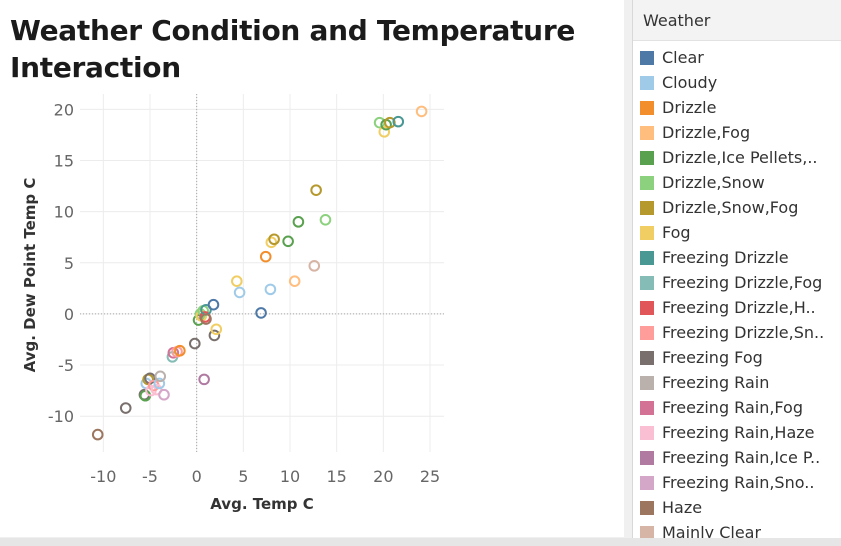  I want to click on legend-item: Freezing Drizzle,H.., so click(737, 307).